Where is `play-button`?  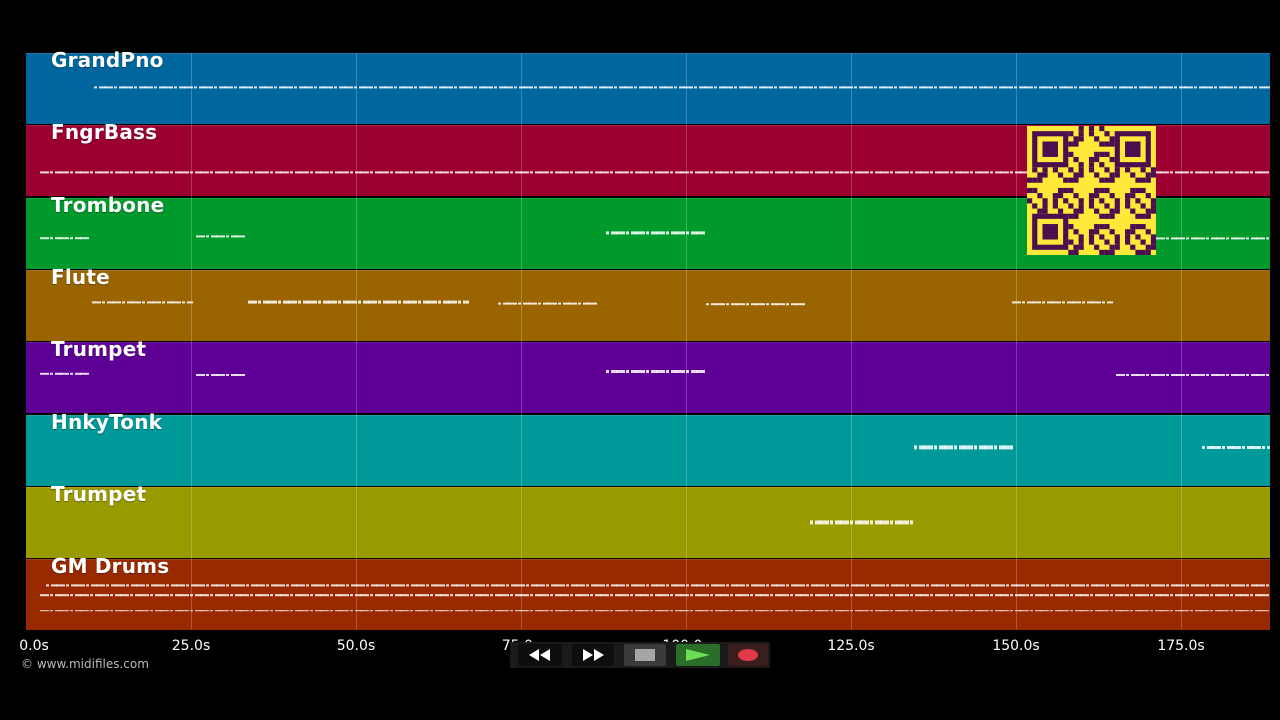
play-button is located at coordinates (698, 655).